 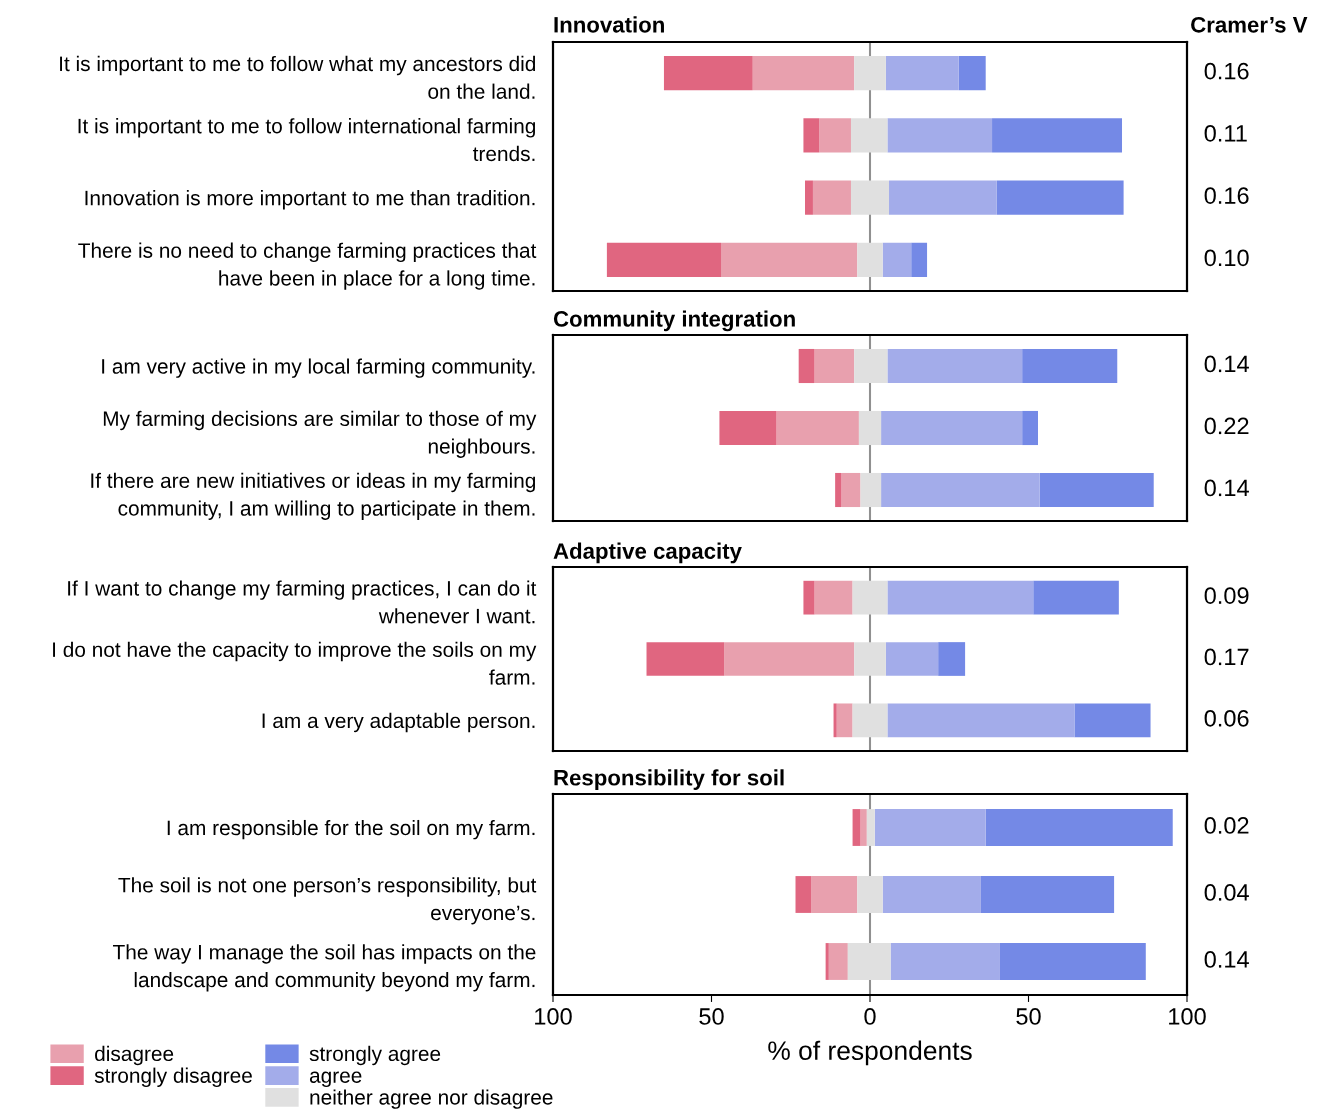 What do you see at coordinates (1226, 892) in the screenshot?
I see `text: 0.04` at bounding box center [1226, 892].